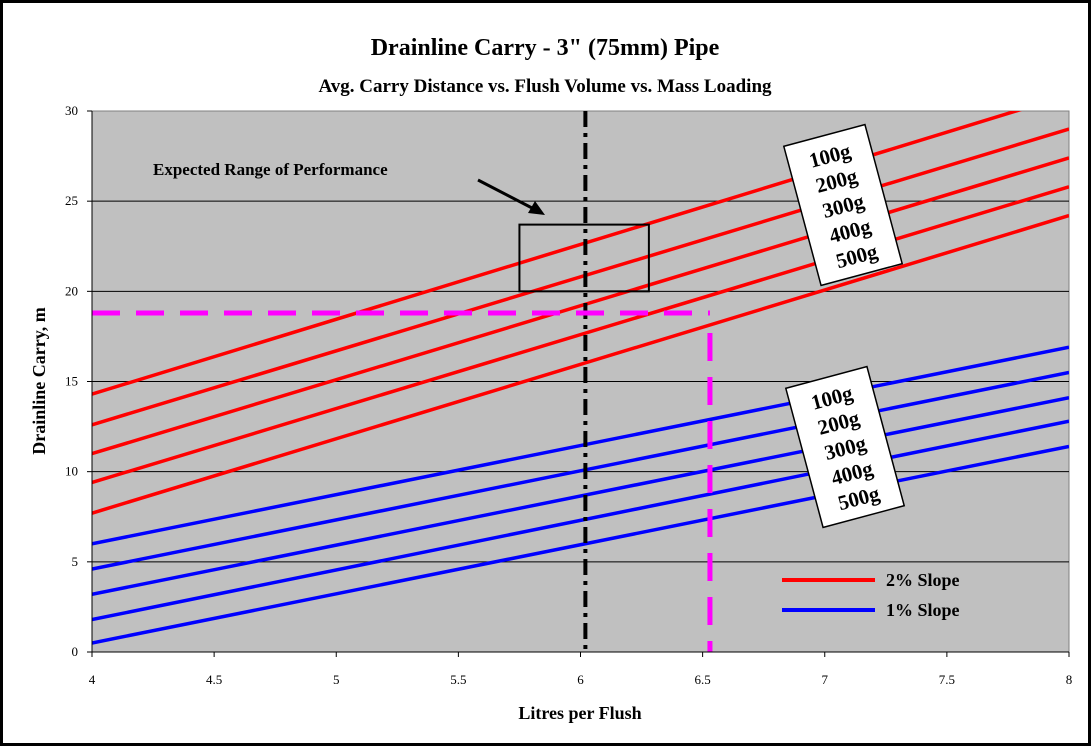  Describe the element at coordinates (349, 187) in the screenshot. I see `range-annotation: Expected Range of Performance` at that location.